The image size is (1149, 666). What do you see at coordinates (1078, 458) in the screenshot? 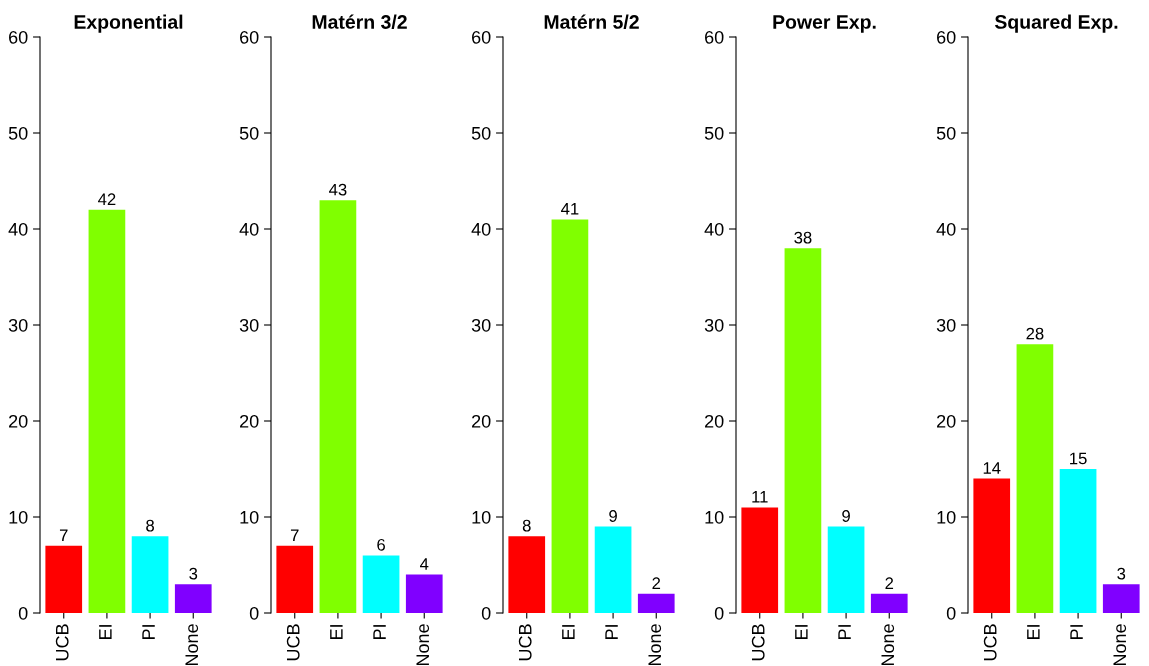
I see `data-label: 15` at bounding box center [1078, 458].